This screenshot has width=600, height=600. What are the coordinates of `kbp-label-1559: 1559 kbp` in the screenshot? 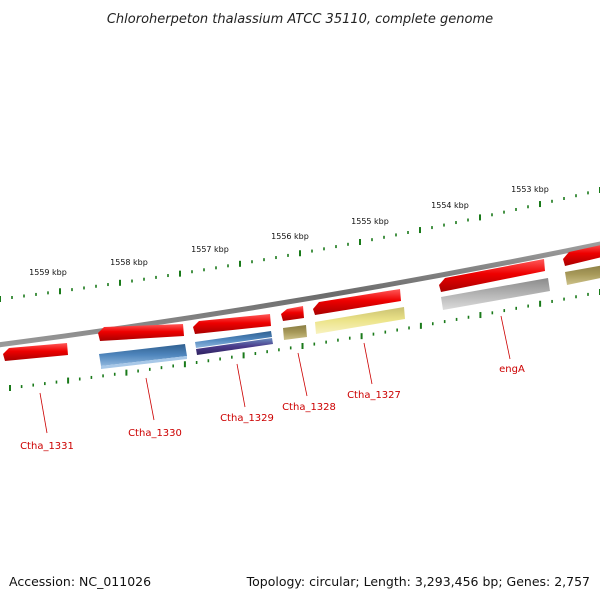 It's located at (48, 272).